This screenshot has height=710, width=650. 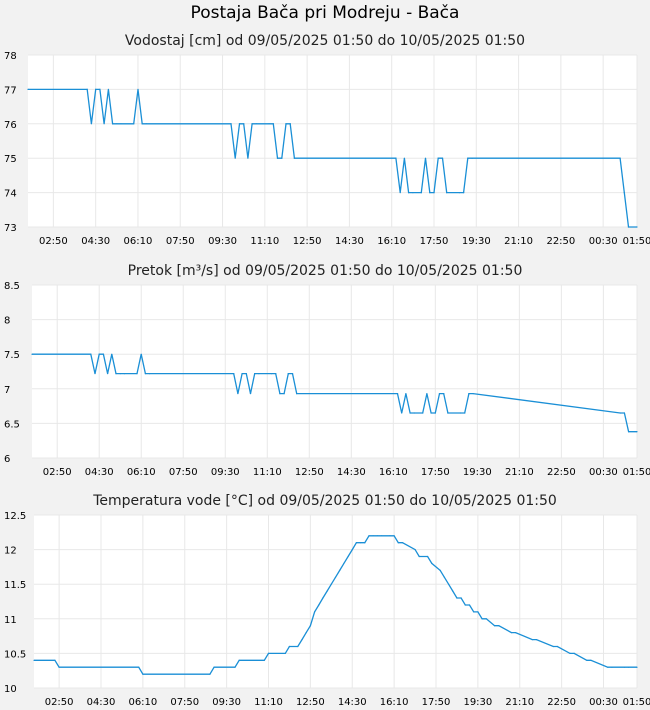 What do you see at coordinates (101, 702) in the screenshot?
I see `x-tick-label: 04:30` at bounding box center [101, 702].